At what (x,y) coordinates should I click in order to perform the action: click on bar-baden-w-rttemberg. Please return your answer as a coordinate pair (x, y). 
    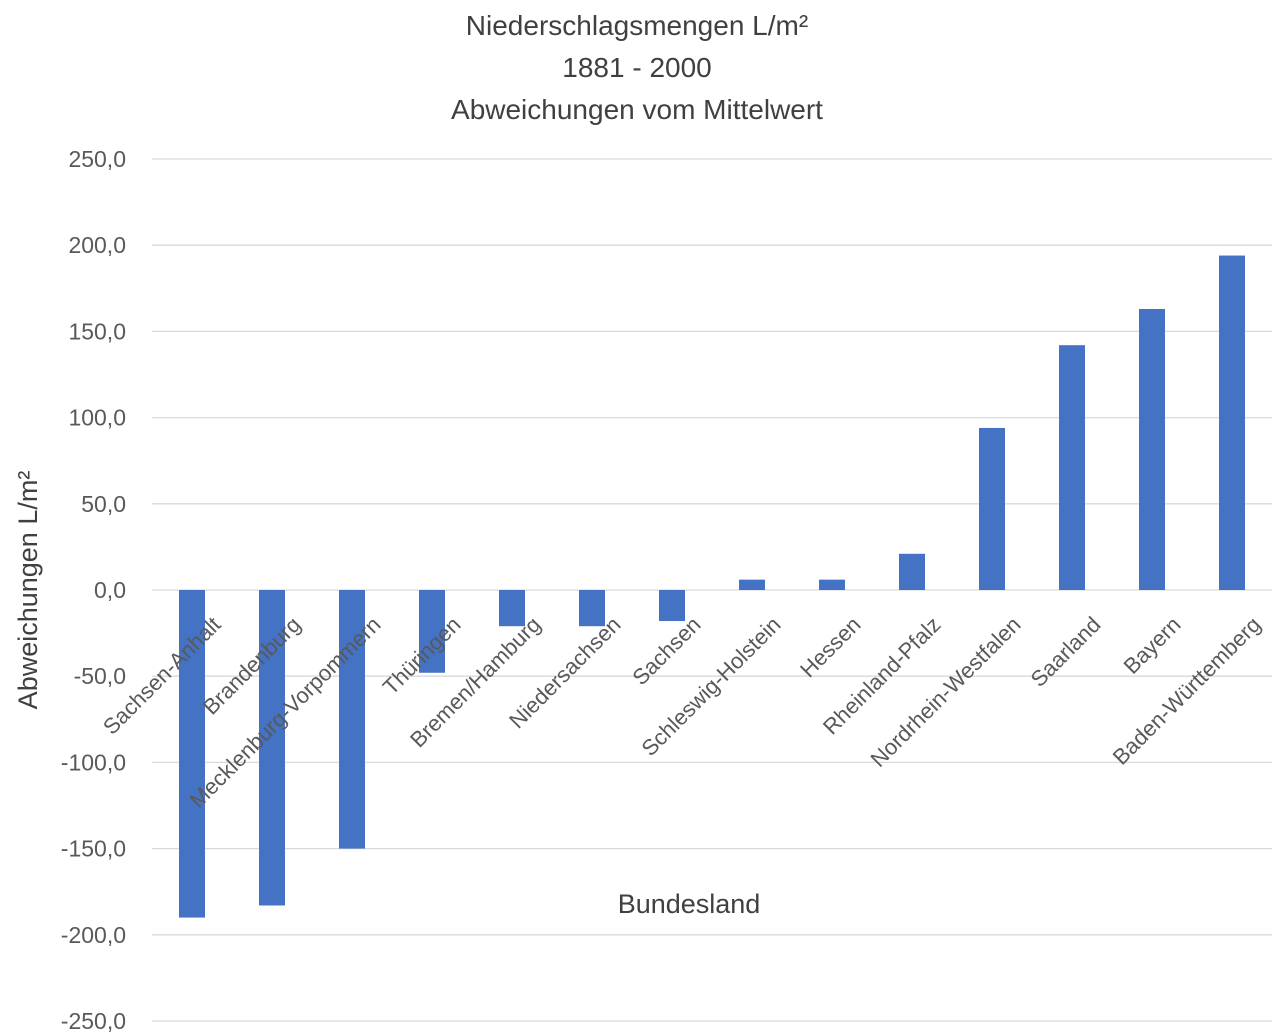
    Looking at the image, I should click on (1232, 422).